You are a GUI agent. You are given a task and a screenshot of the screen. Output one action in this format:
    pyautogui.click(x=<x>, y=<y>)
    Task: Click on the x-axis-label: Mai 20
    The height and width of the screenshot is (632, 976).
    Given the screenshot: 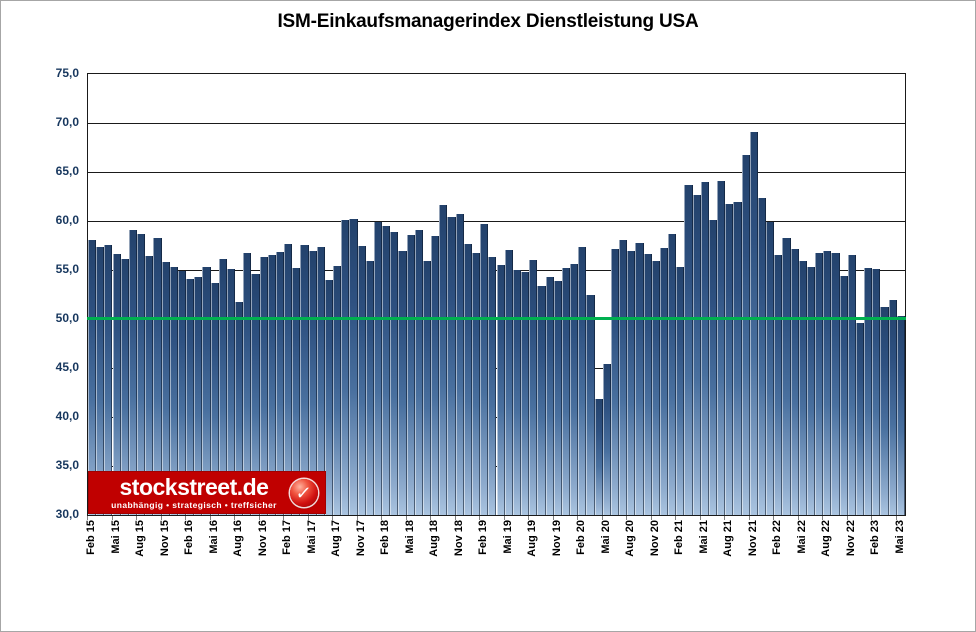 What is the action you would take?
    pyautogui.click(x=605, y=537)
    